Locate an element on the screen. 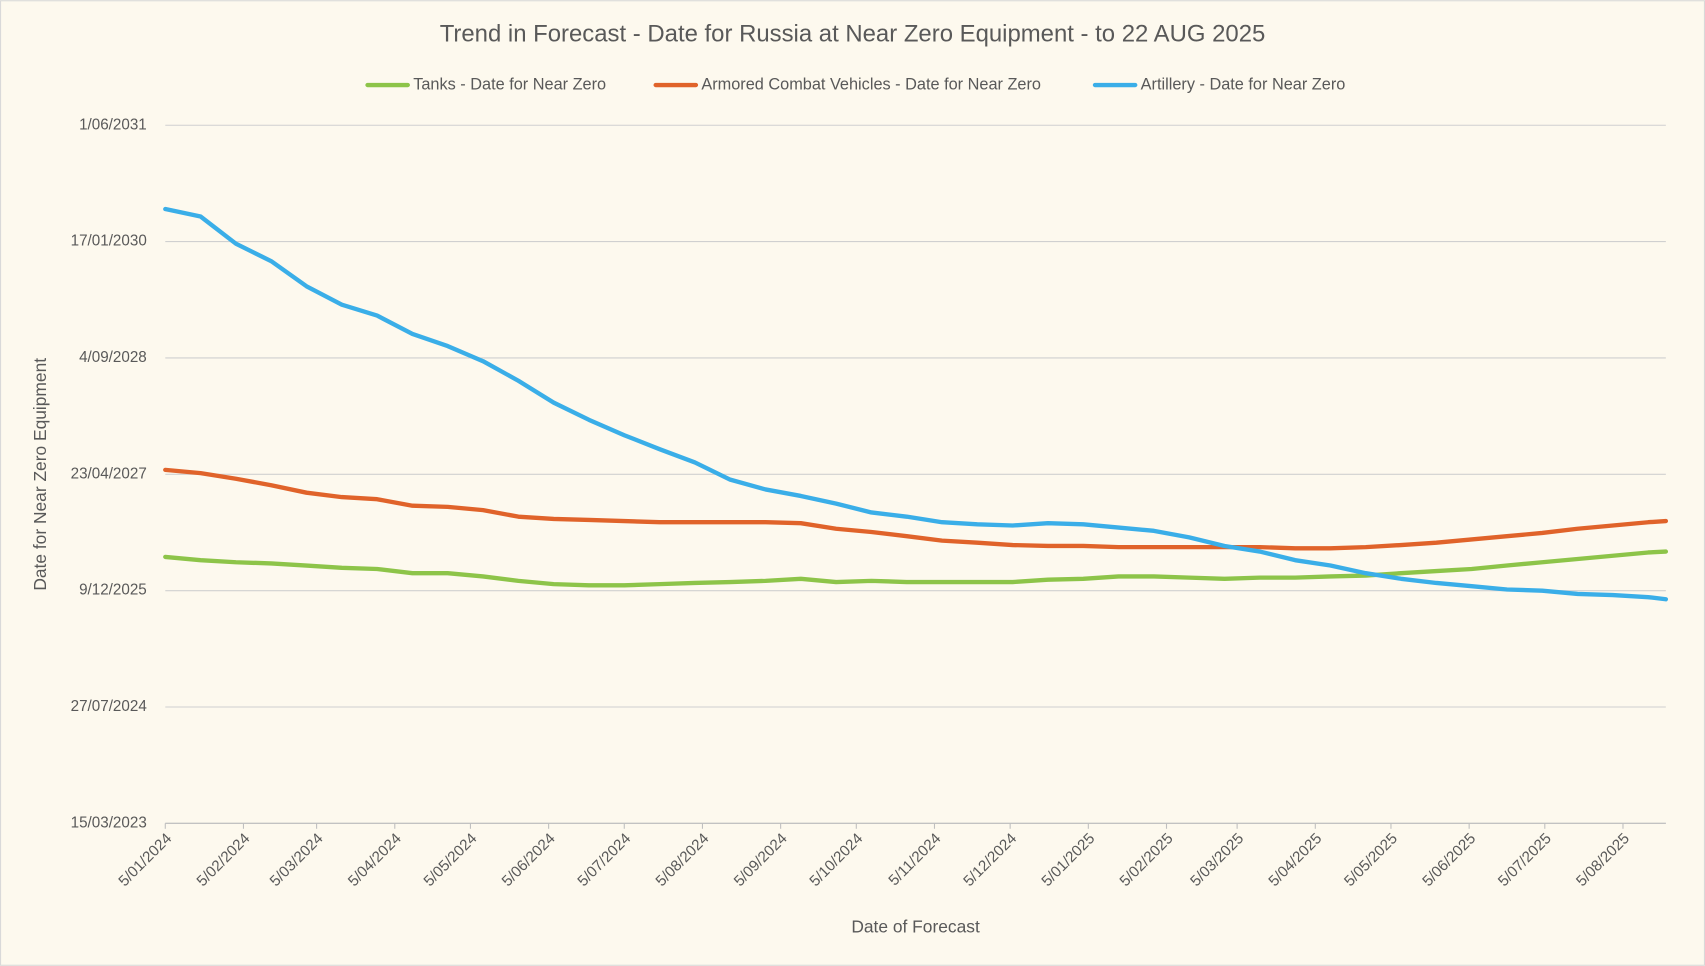  y-tick-label: 1/06/2031 is located at coordinates (113, 124).